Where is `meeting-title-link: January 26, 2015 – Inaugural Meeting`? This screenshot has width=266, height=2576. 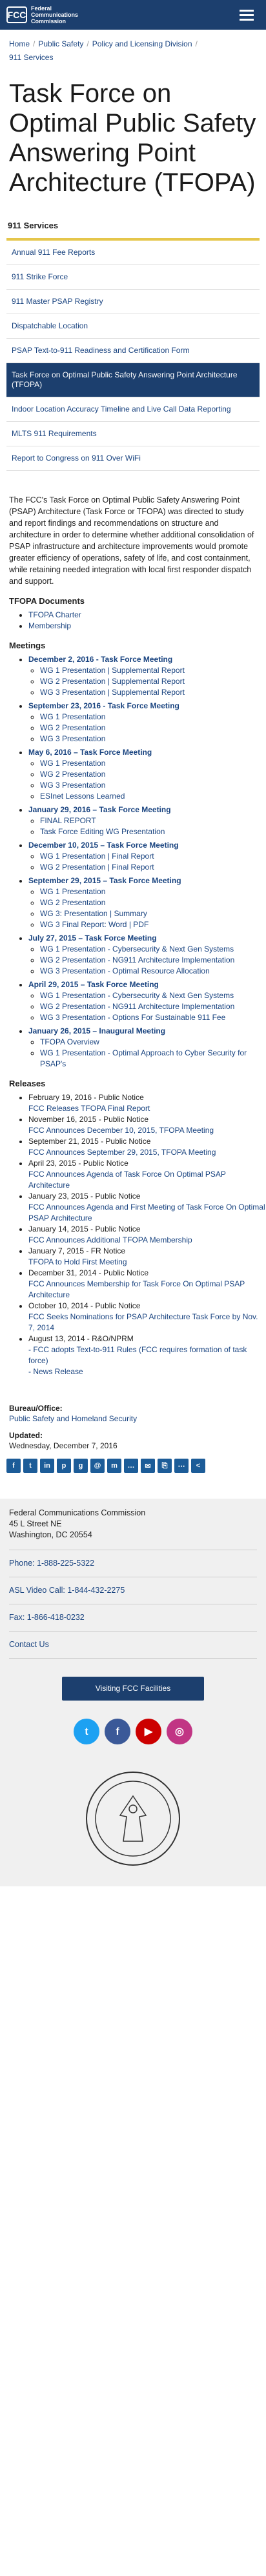 meeting-title-link: January 26, 2015 – Inaugural Meeting is located at coordinates (97, 1030).